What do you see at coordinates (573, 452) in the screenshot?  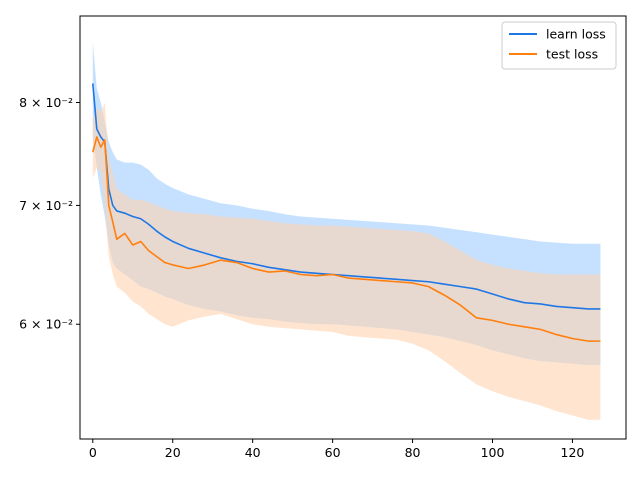 I see `x-tick-label: 120` at bounding box center [573, 452].